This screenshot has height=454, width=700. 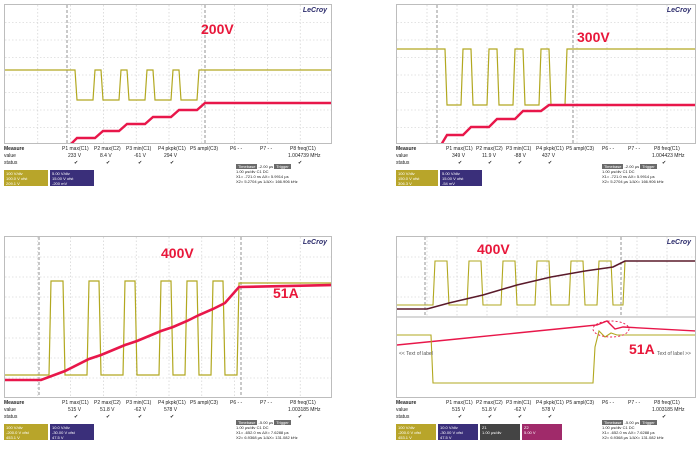 What do you see at coordinates (314, 242) in the screenshot?
I see `brand-logo: LeCroy` at bounding box center [314, 242].